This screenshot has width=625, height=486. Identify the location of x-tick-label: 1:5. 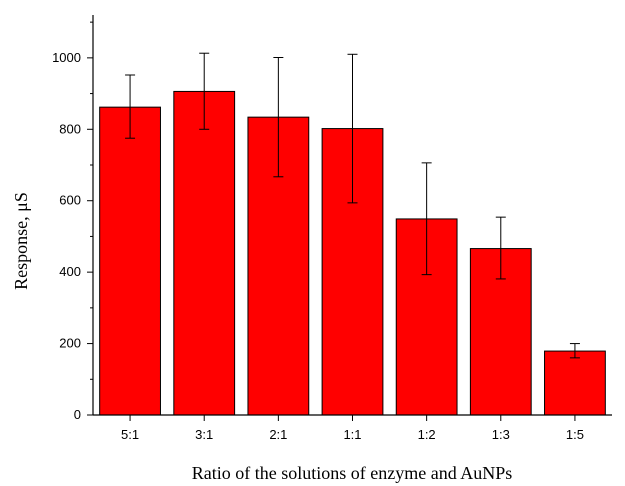
(575, 434).